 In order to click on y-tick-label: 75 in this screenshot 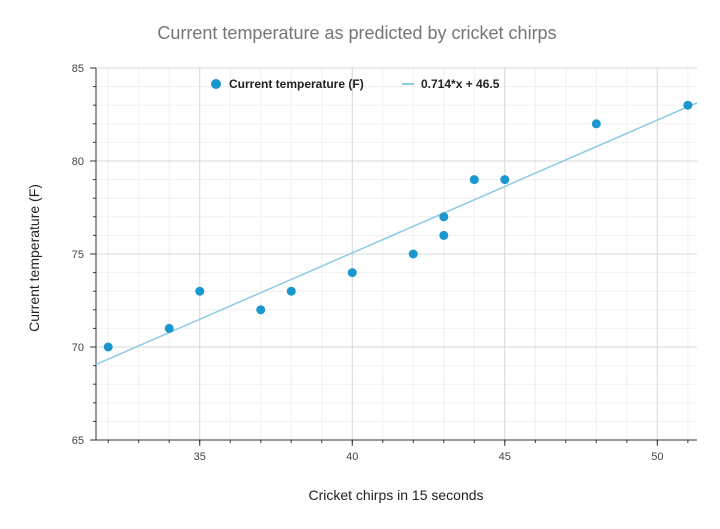, I will do `click(78, 255)`.